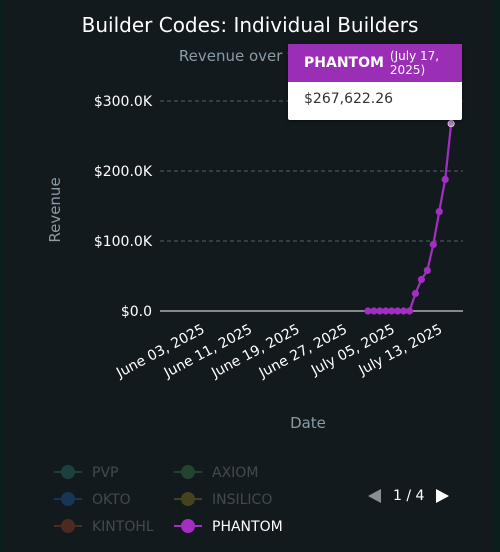  I want to click on x-axis-label: Date, so click(308, 423).